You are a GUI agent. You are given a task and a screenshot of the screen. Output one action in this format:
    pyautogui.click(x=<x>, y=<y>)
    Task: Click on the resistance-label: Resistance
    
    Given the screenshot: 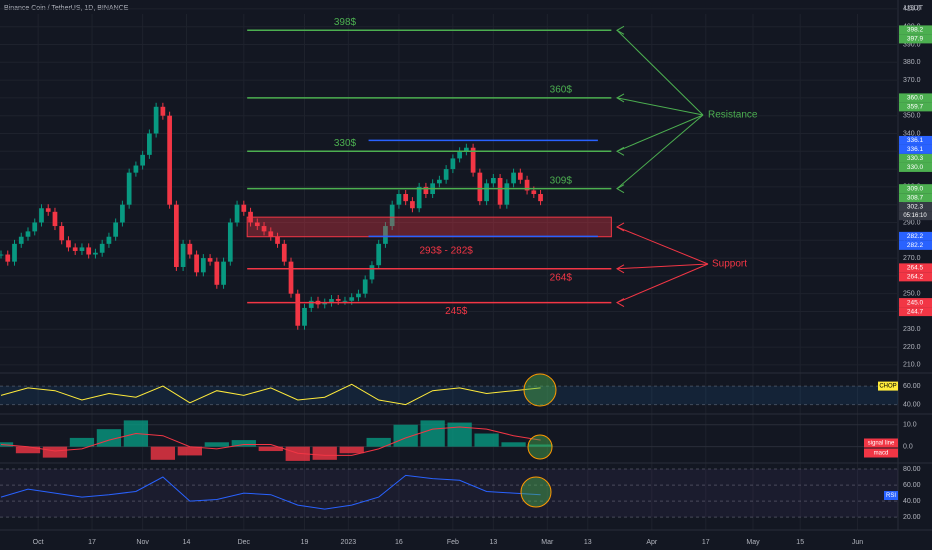 What is the action you would take?
    pyautogui.click(x=733, y=115)
    